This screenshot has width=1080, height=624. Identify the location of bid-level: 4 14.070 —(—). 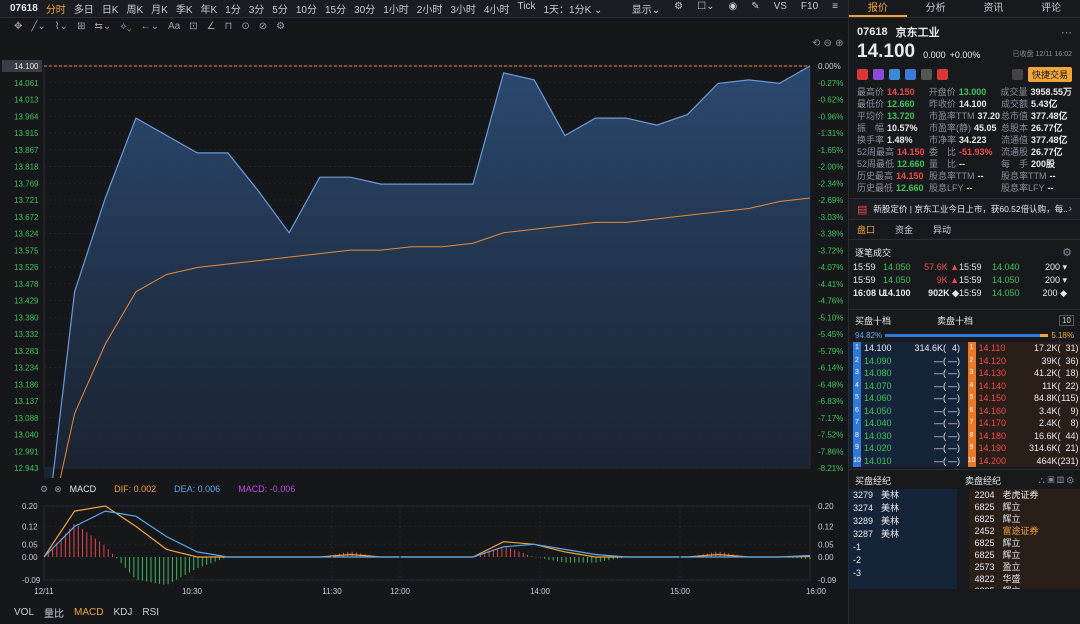
(907, 385).